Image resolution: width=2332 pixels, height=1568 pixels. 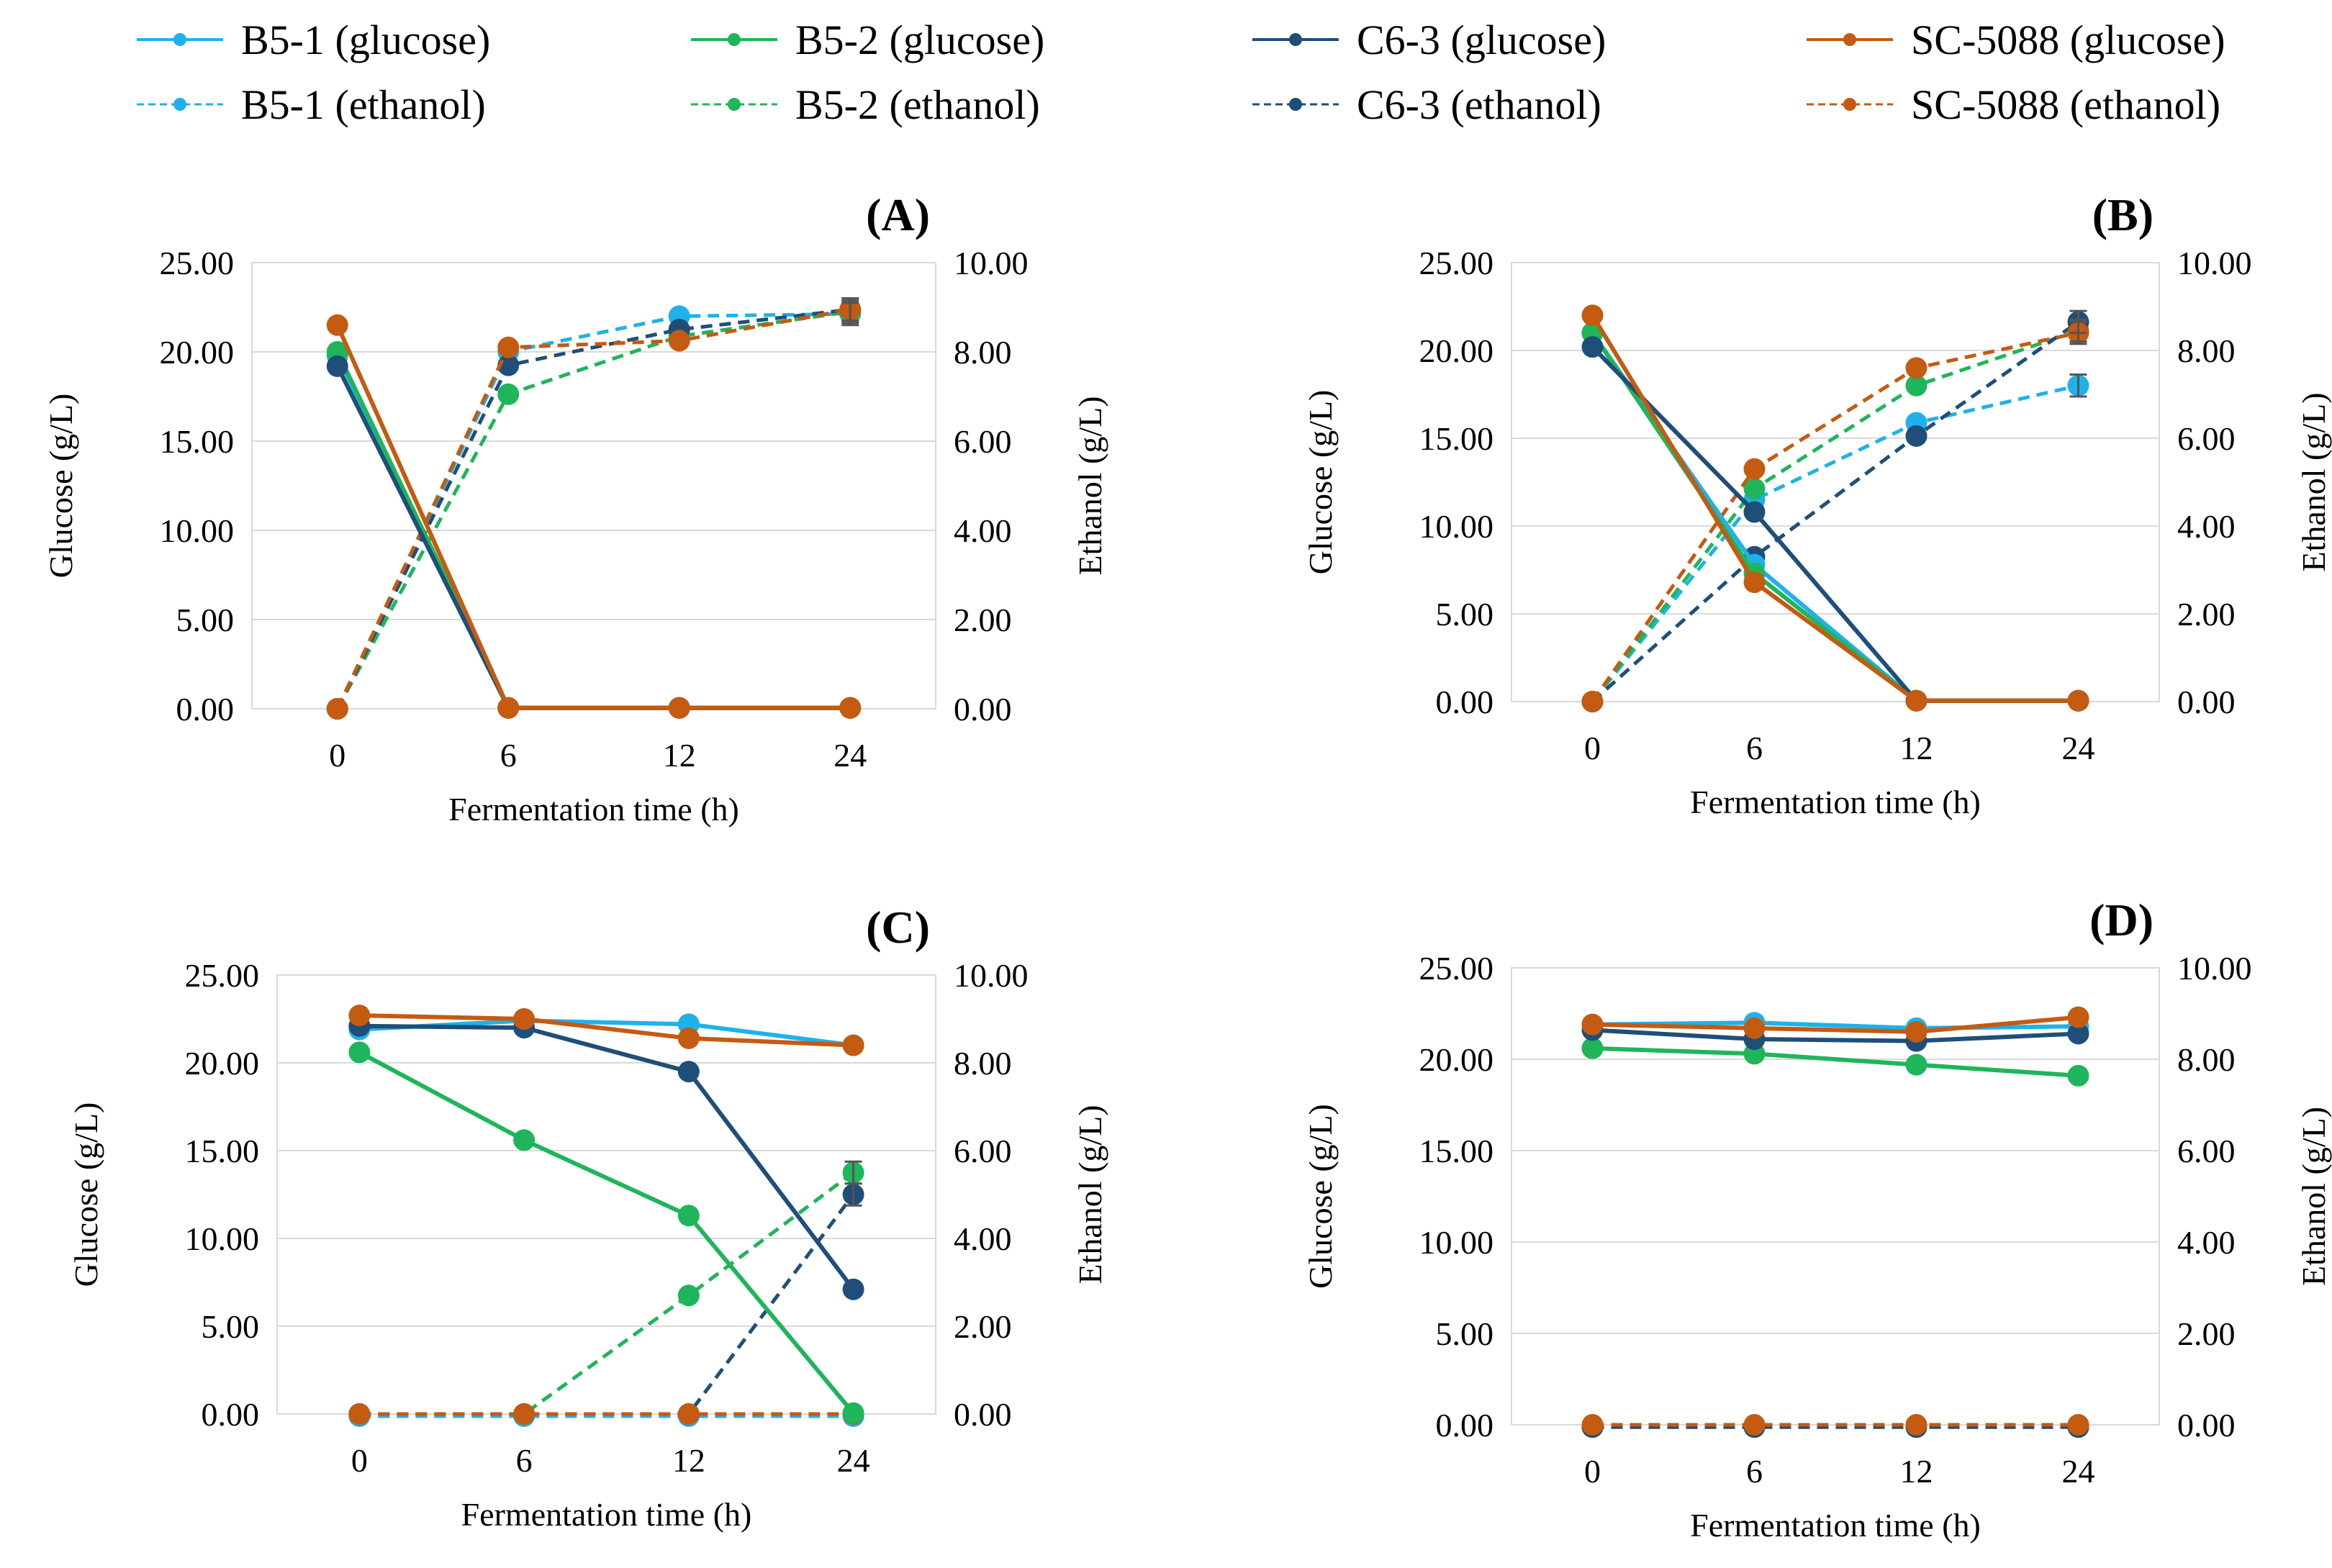 I want to click on y-axis-title: Glucose (g/L), so click(x=86, y=1194).